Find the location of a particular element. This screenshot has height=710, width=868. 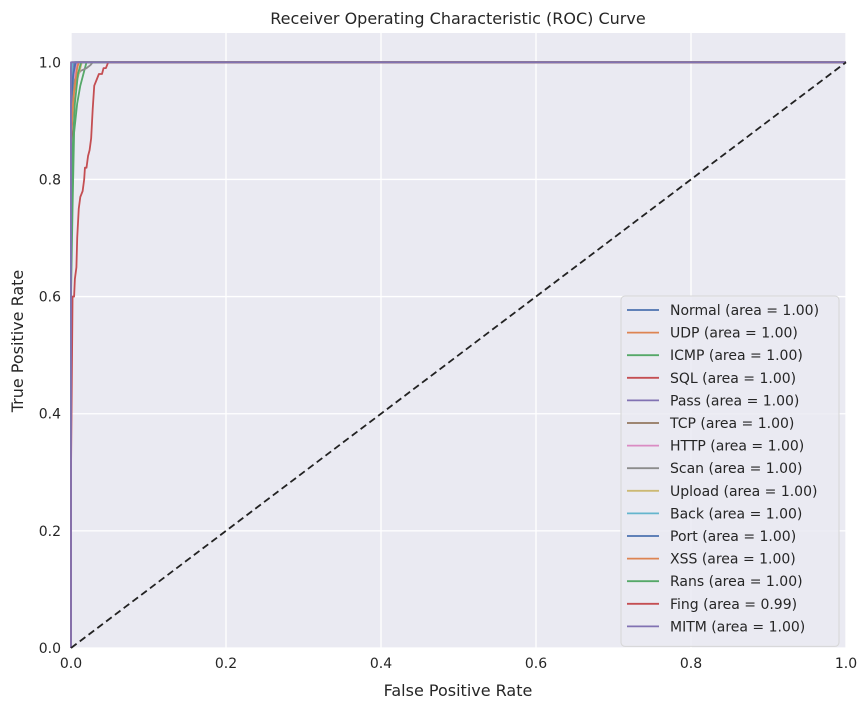

legend-label: UDP (area = 1.00) is located at coordinates (734, 334).